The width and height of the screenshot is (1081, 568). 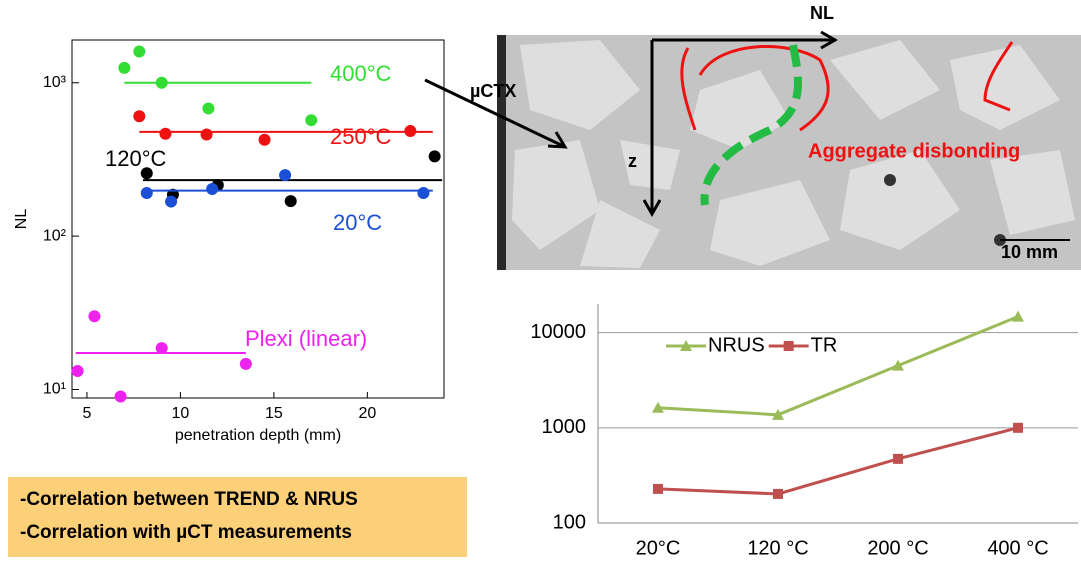 What do you see at coordinates (632, 161) in the screenshot?
I see `axis-label: z` at bounding box center [632, 161].